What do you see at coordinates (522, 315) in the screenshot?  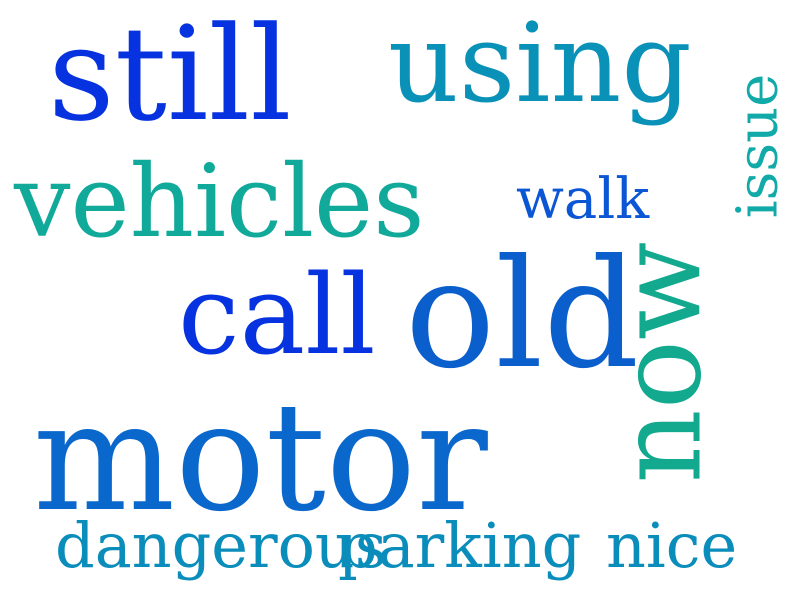 I see `word-old: old` at bounding box center [522, 315].